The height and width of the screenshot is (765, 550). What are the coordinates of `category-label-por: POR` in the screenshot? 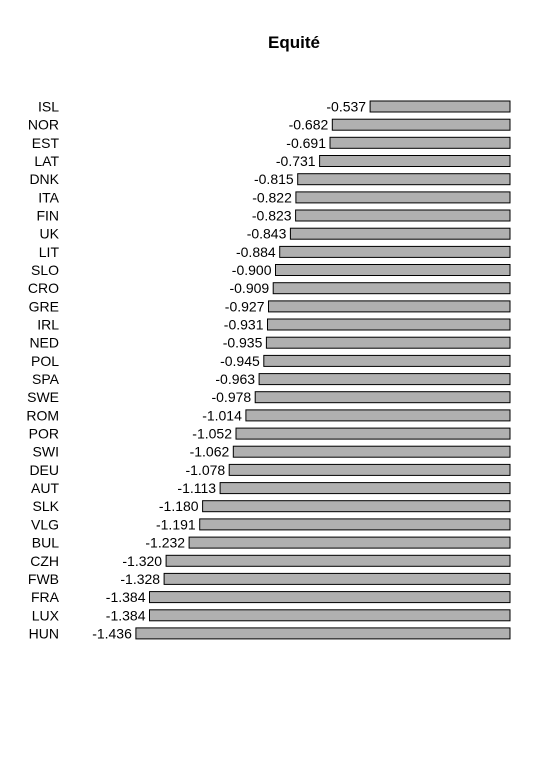 It's located at (44, 434).